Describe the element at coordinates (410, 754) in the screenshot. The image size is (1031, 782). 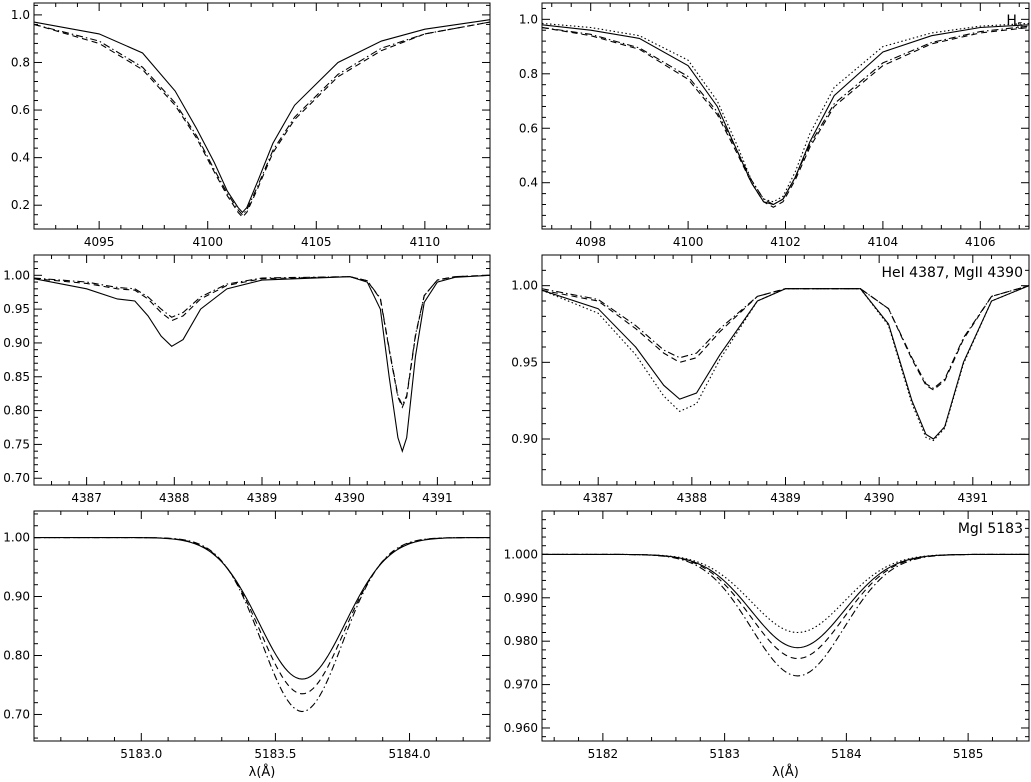
I see `x-tick-label: 5184.0` at that location.